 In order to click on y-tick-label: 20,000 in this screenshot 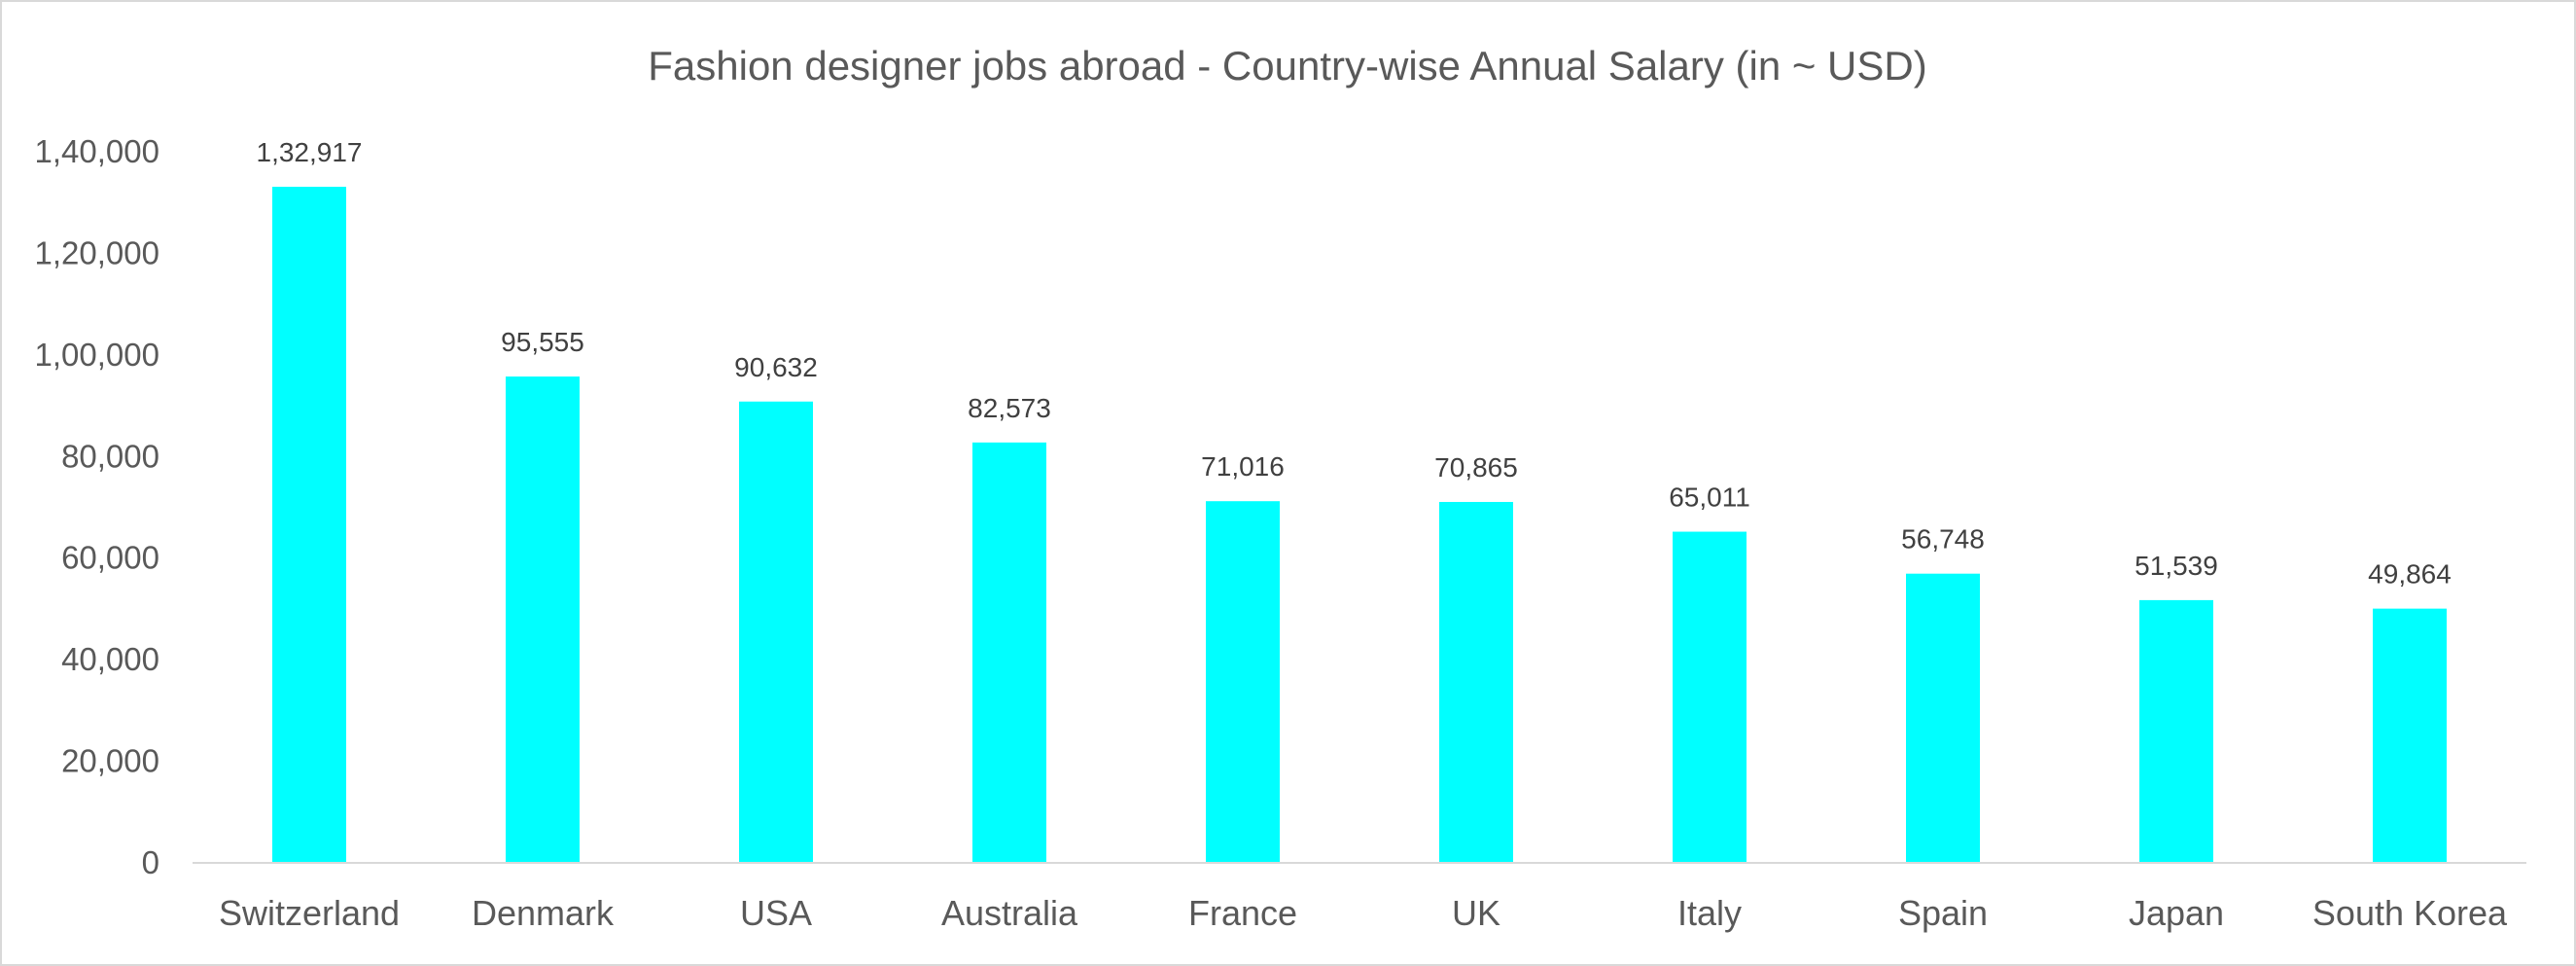, I will do `click(110, 761)`.